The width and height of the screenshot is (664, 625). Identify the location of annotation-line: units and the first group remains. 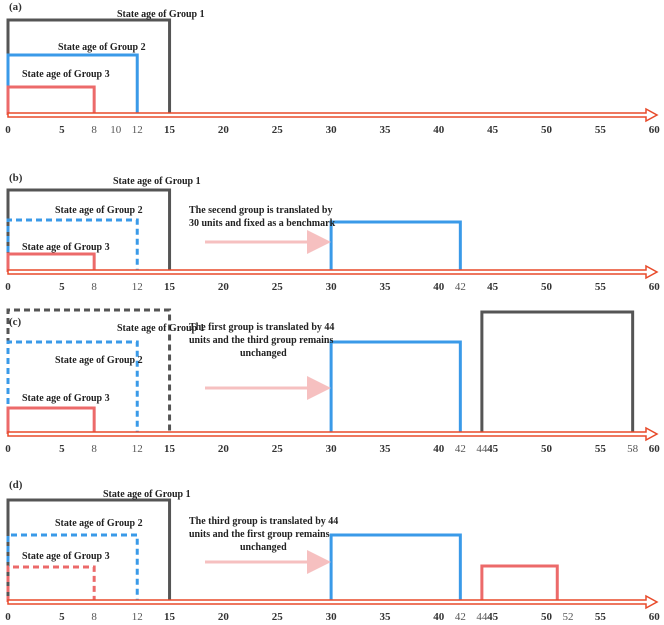
(259, 534).